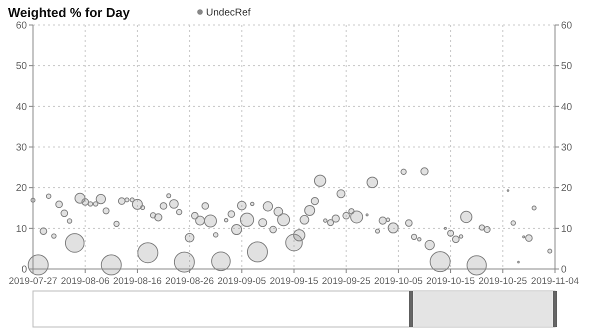 The height and width of the screenshot is (332, 600). What do you see at coordinates (567, 66) in the screenshot?
I see `y2-tick-label: 50` at bounding box center [567, 66].